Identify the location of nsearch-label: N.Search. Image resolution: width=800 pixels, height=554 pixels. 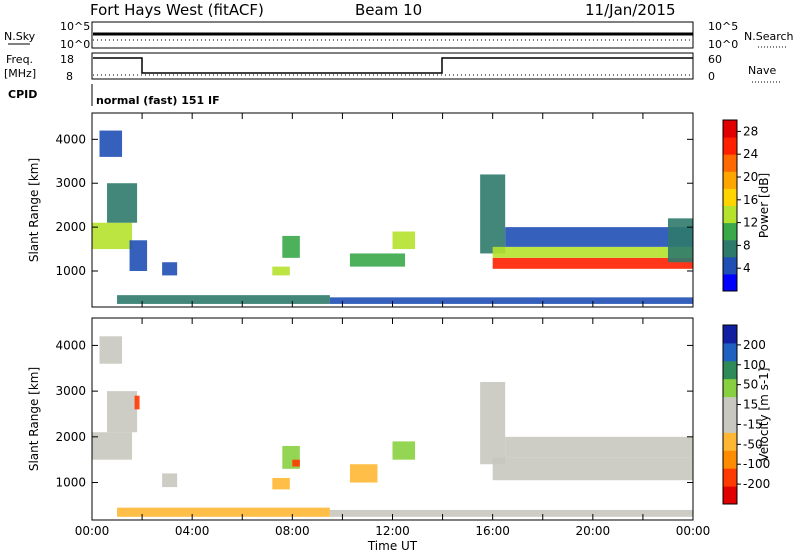
(769, 36).